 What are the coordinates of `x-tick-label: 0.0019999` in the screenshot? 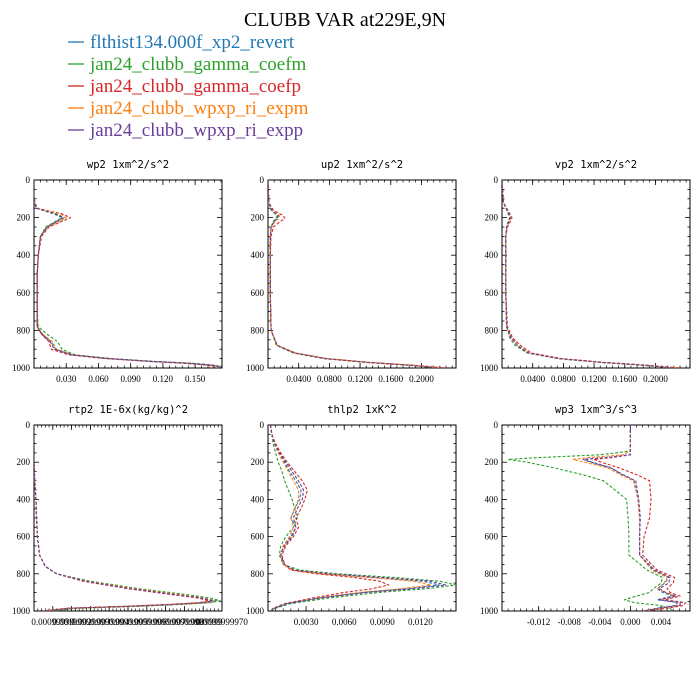 It's located at (71, 622).